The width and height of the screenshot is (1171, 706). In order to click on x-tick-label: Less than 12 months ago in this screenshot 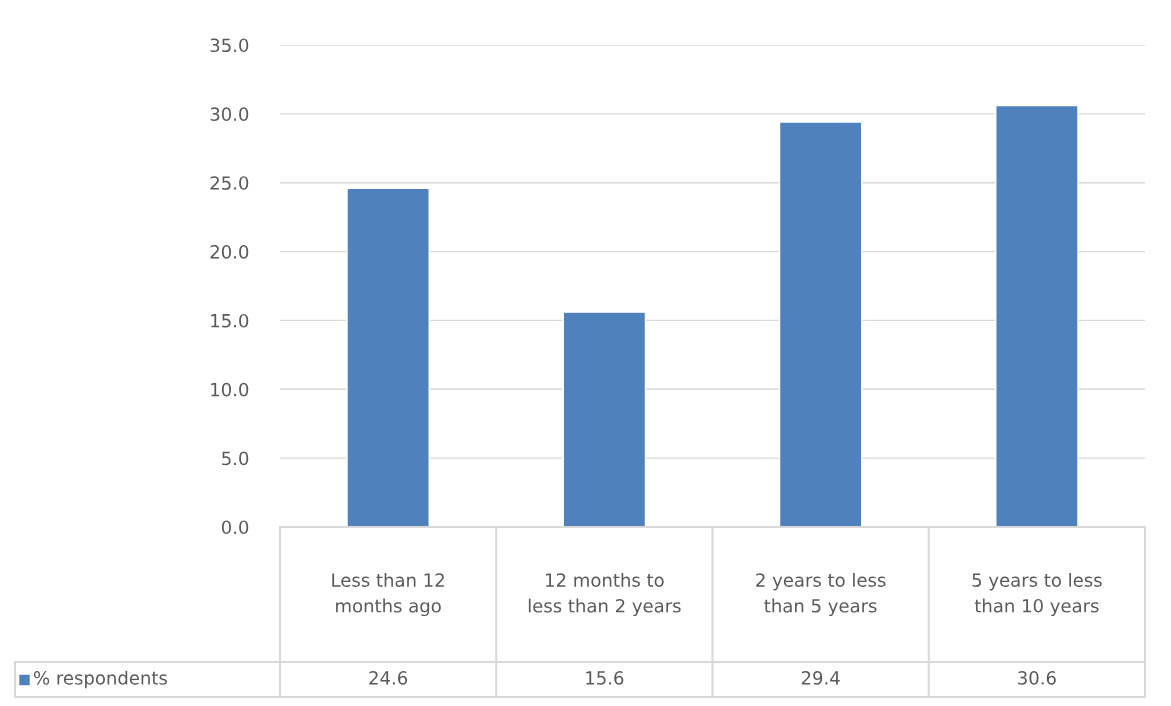, I will do `click(388, 594)`.